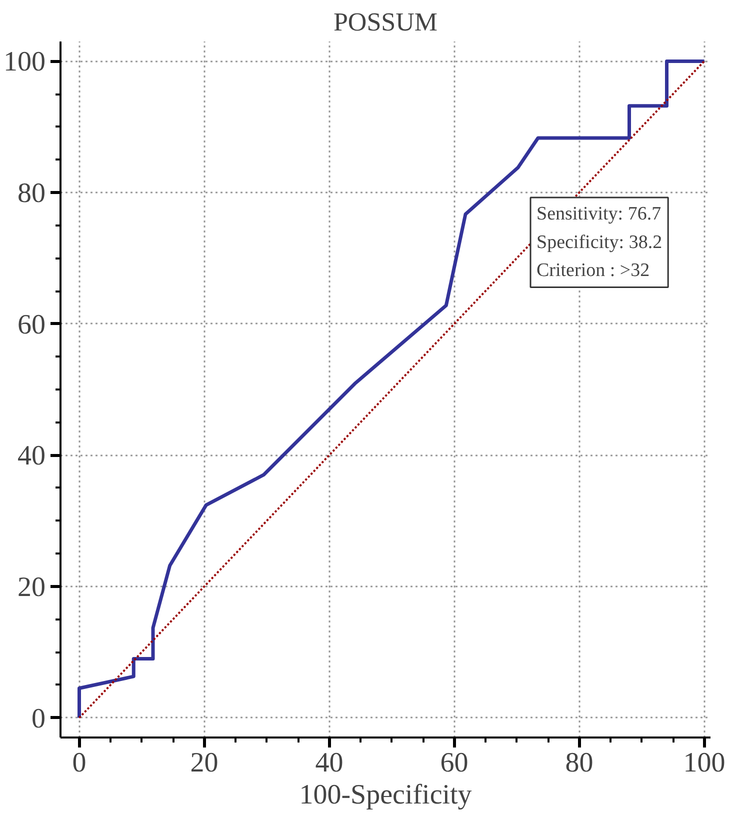 The height and width of the screenshot is (813, 740). What do you see at coordinates (32, 194) in the screenshot?
I see `y-tick-label: 80` at bounding box center [32, 194].